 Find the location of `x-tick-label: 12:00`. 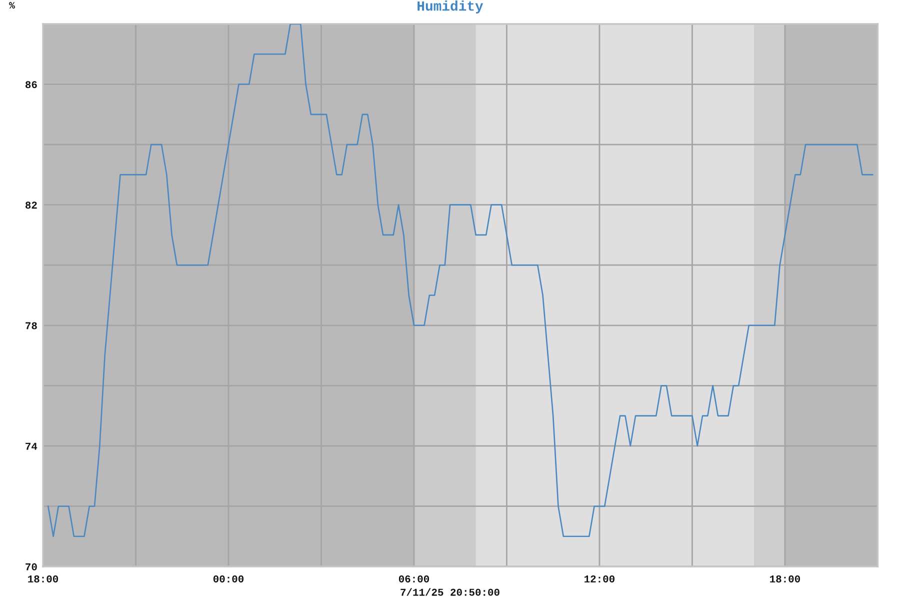

x-tick-label: 12:00 is located at coordinates (599, 578).